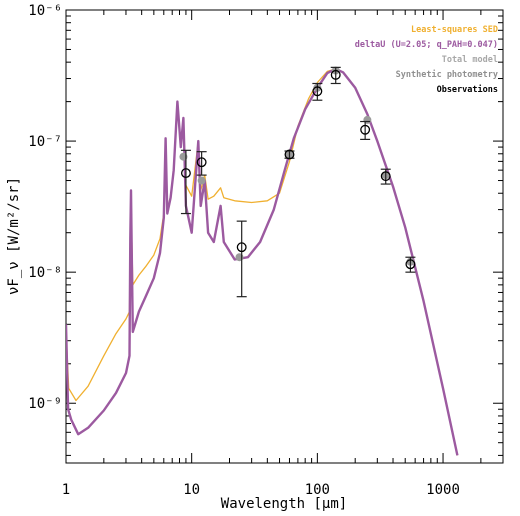  What do you see at coordinates (426, 45) in the screenshot?
I see `legend-entry: deltaU (U=2.05; q_PAH=0.047)` at bounding box center [426, 45].